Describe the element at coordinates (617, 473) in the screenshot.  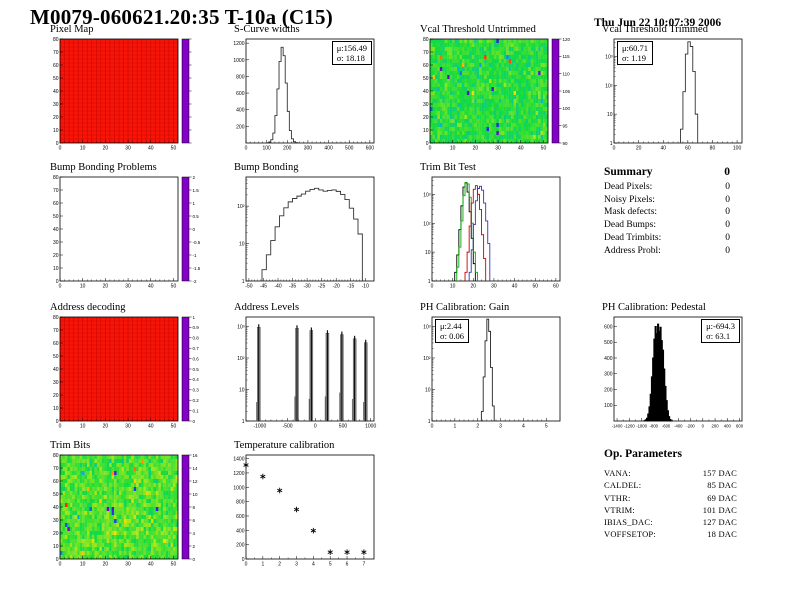
I see `param-label: VANA:` at that location.